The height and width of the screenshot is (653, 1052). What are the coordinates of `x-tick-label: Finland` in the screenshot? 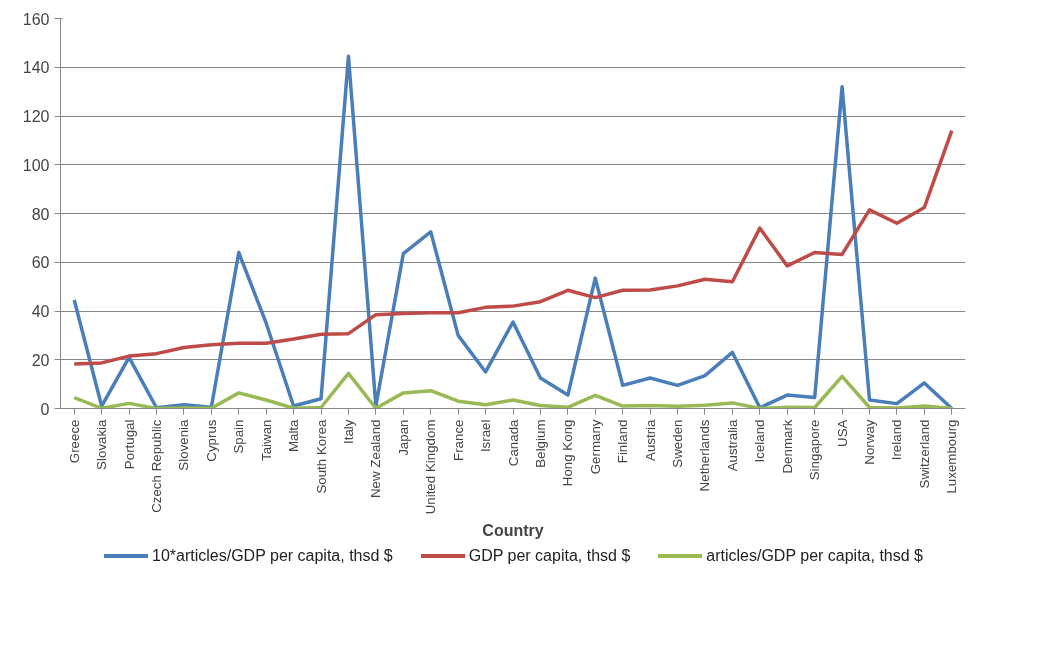 It's located at (623, 441).